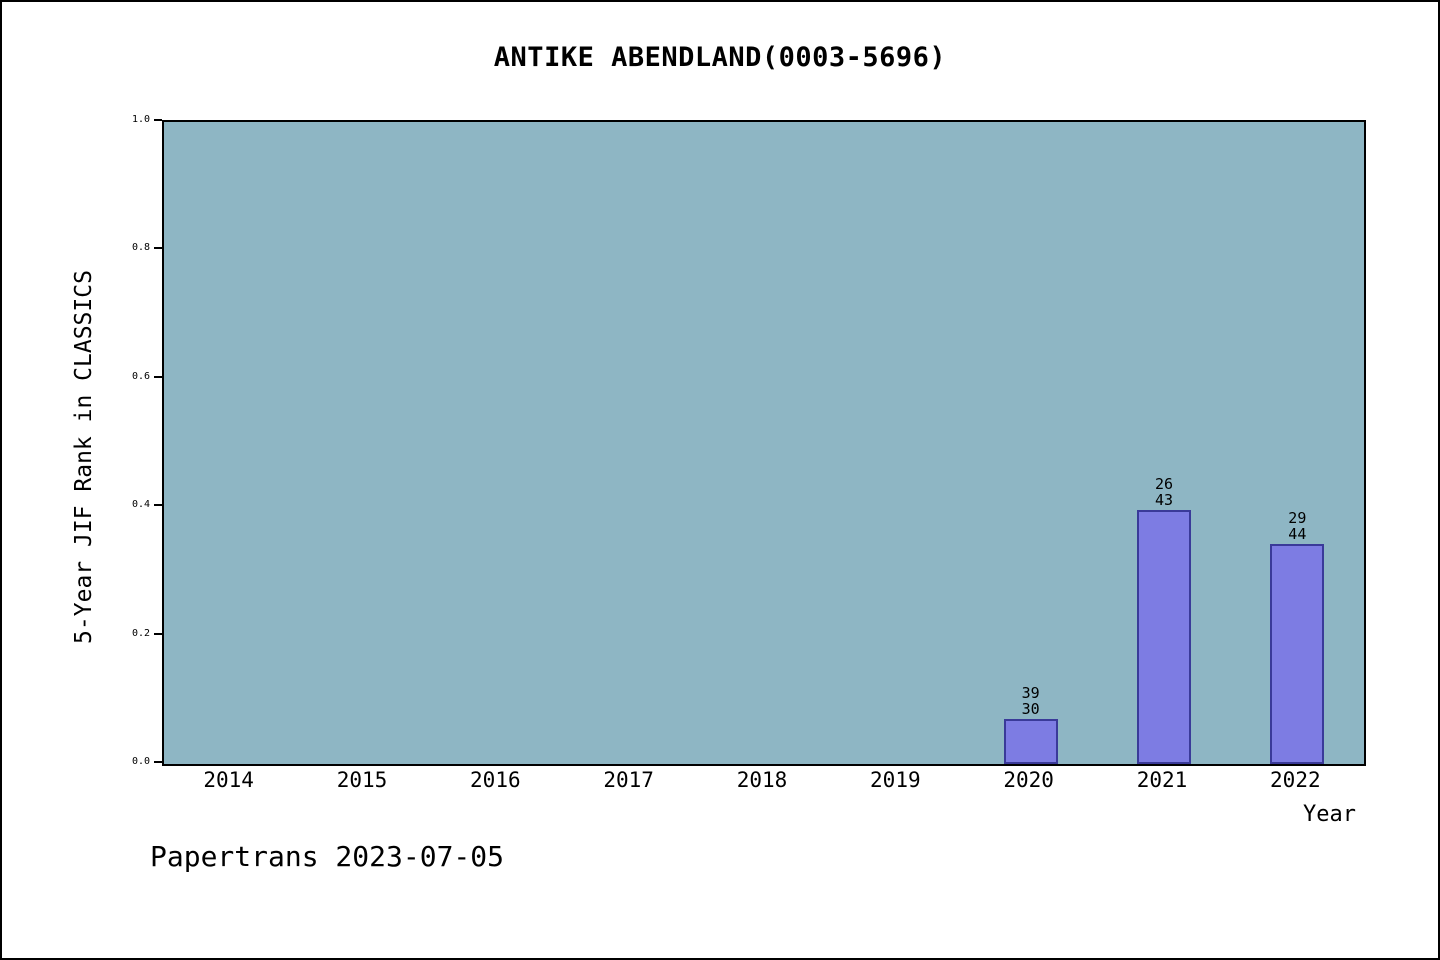 The image size is (1440, 960). I want to click on y-tick-label: 0.6, so click(140, 376).